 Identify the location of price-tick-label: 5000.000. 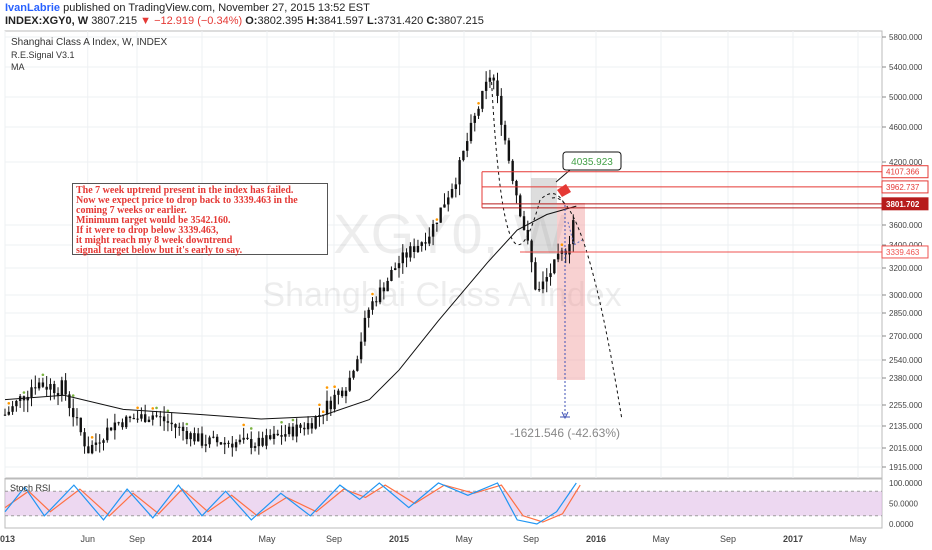
(906, 97).